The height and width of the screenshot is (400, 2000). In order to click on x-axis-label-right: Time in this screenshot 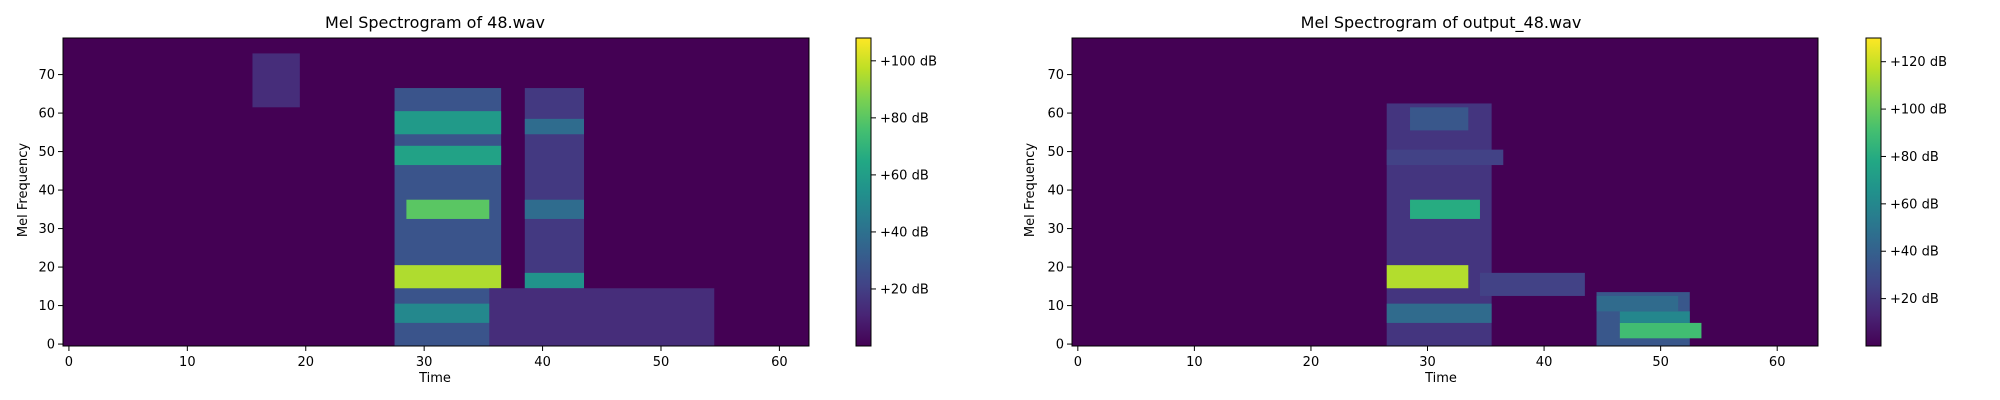, I will do `click(1440, 378)`.